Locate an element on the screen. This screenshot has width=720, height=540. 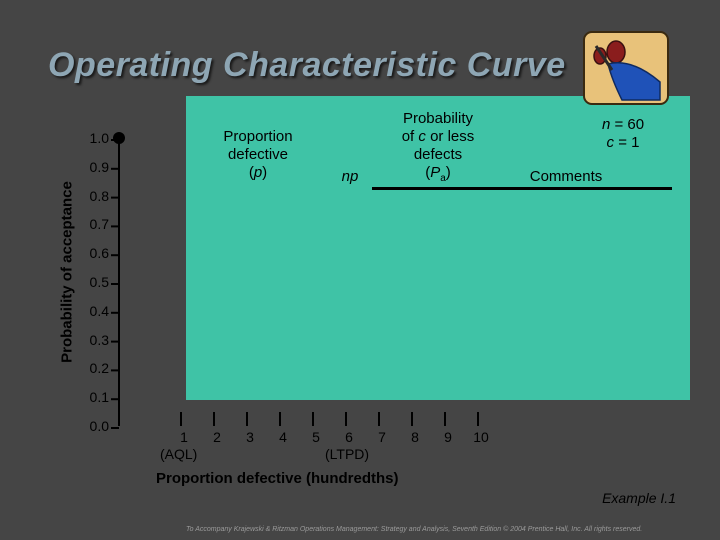
decorative-clipart is located at coordinates (626, 68).